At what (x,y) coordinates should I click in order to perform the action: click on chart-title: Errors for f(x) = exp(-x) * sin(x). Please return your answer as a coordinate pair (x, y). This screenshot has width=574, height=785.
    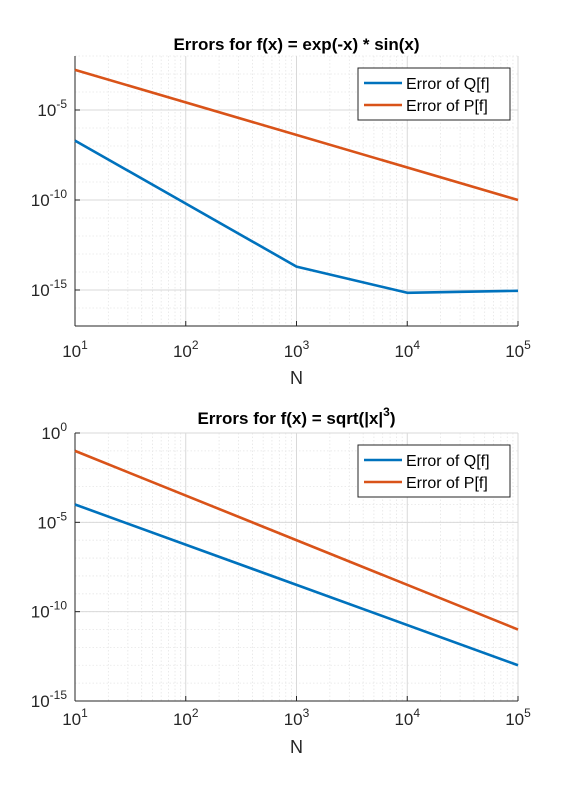
    Looking at the image, I should click on (296, 44).